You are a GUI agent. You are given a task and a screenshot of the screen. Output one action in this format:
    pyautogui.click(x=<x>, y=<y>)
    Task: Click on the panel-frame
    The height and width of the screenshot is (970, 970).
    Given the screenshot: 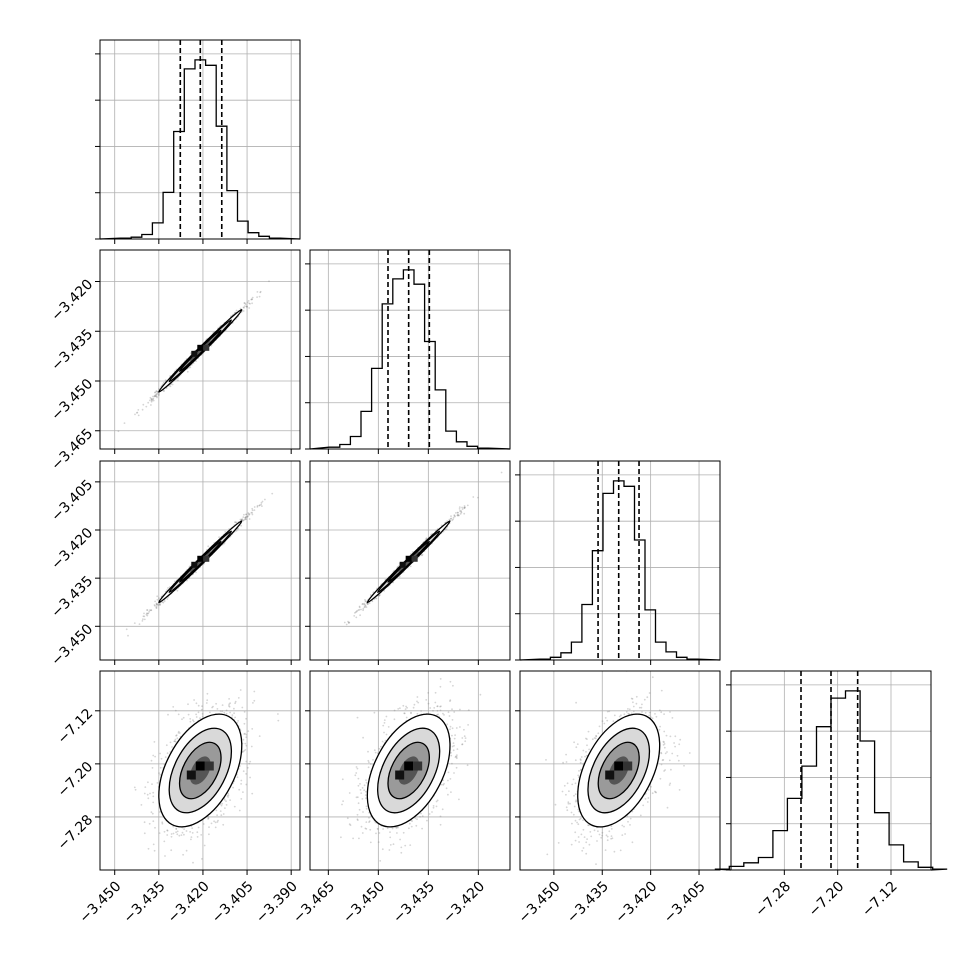 What is the action you would take?
    pyautogui.click(x=200, y=349)
    